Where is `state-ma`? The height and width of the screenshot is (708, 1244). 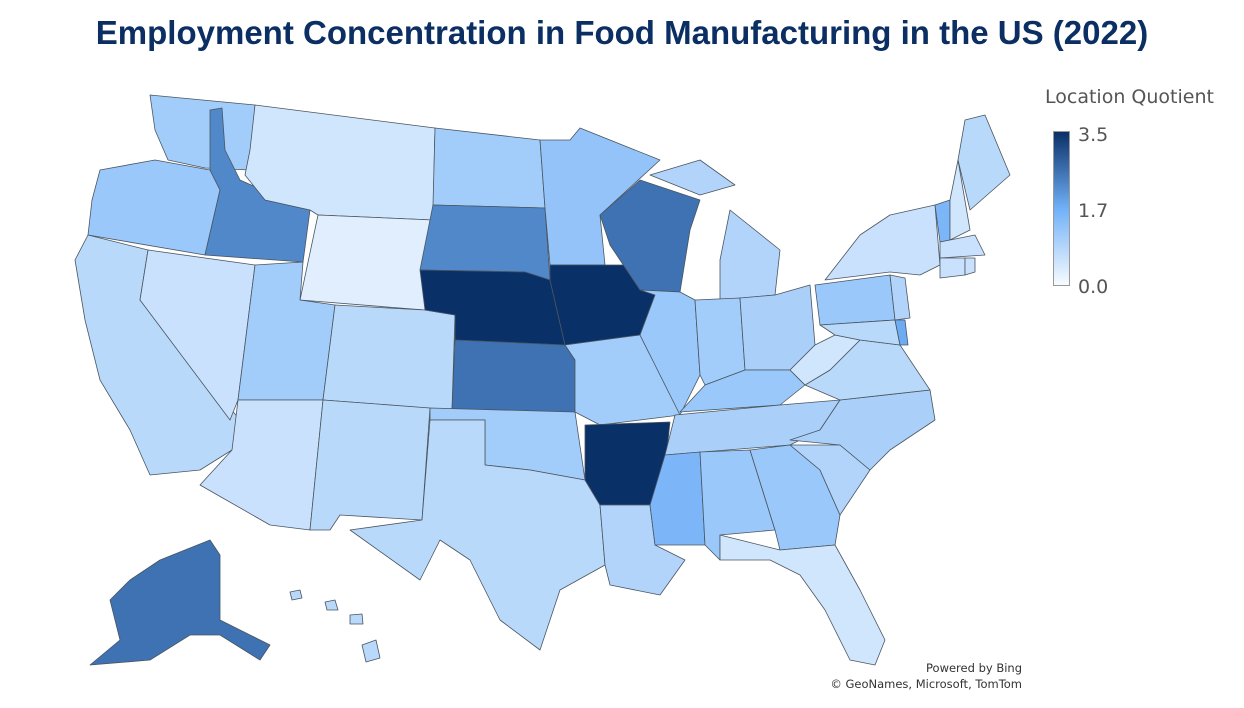 state-ma is located at coordinates (962, 246).